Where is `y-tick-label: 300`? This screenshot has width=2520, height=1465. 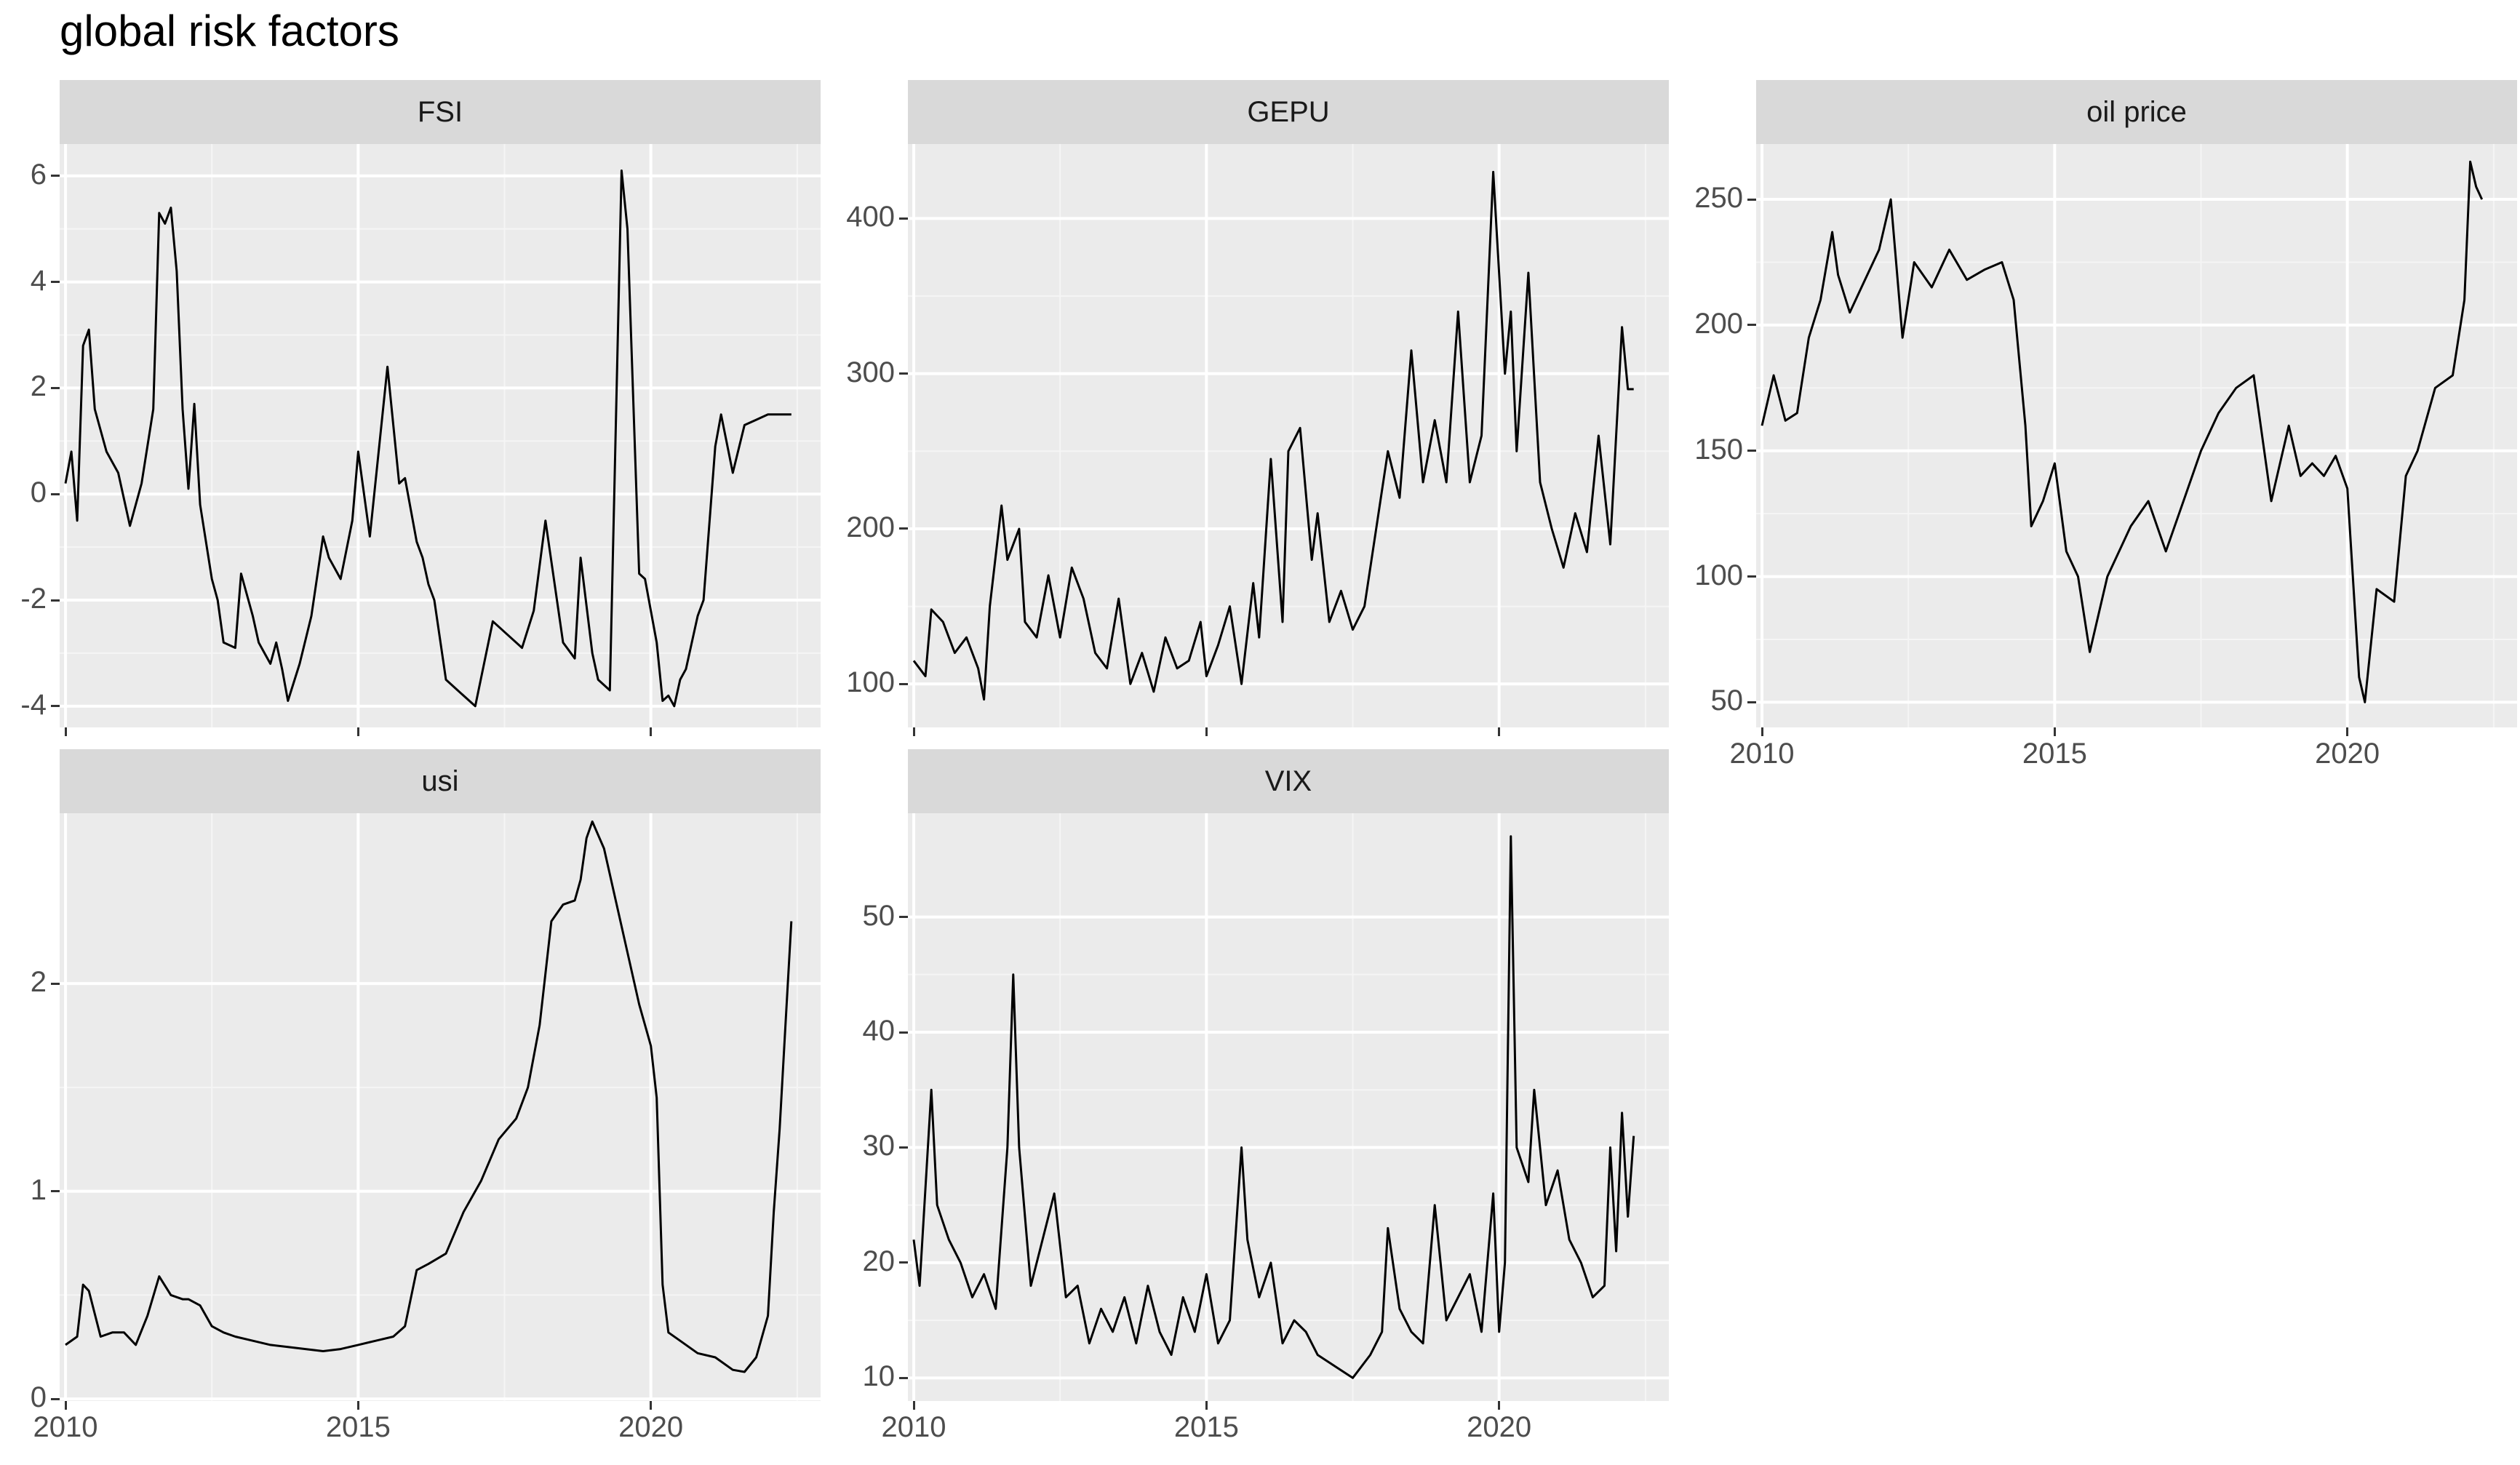
y-tick-label: 300 is located at coordinates (870, 372).